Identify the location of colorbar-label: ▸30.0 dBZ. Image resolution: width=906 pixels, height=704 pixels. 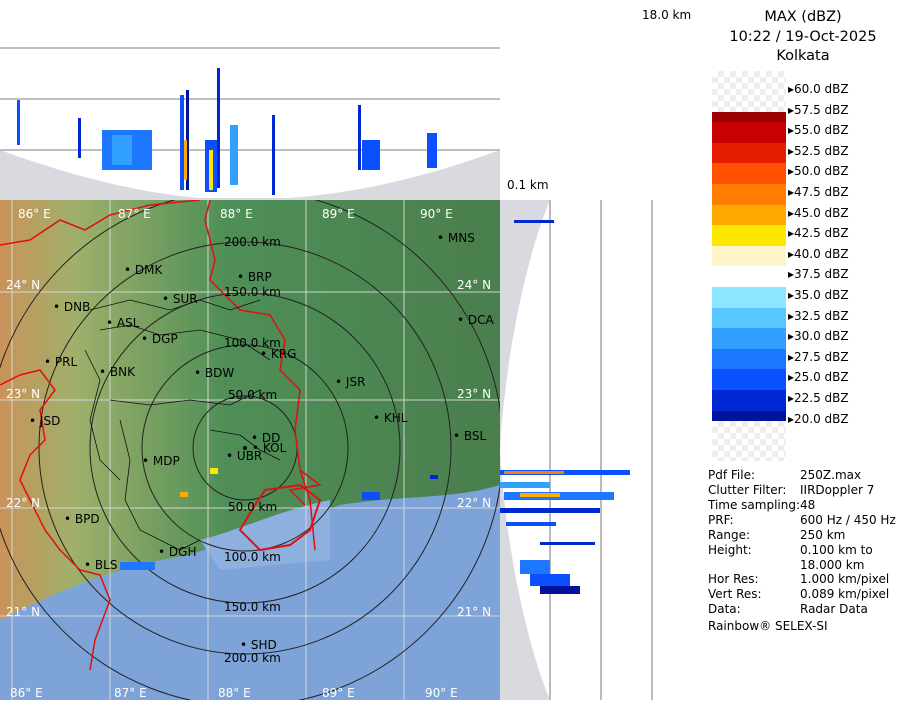
(818, 336).